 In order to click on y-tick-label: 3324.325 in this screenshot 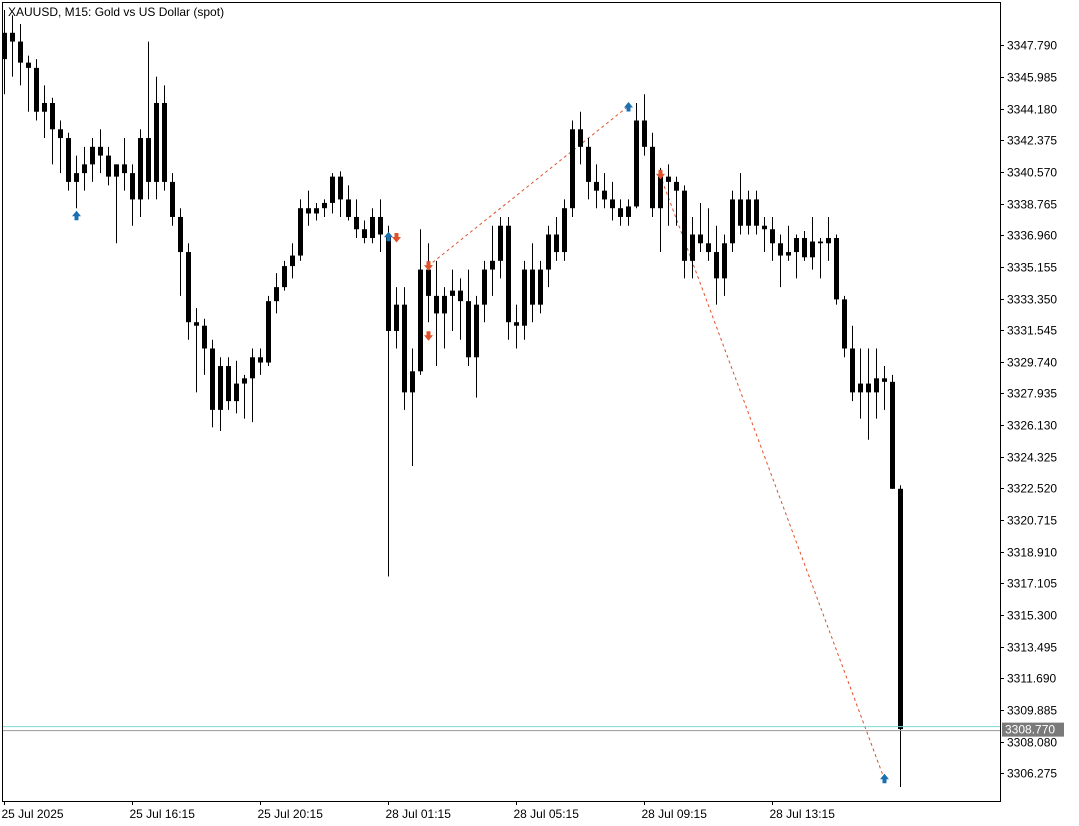, I will do `click(1032, 458)`.